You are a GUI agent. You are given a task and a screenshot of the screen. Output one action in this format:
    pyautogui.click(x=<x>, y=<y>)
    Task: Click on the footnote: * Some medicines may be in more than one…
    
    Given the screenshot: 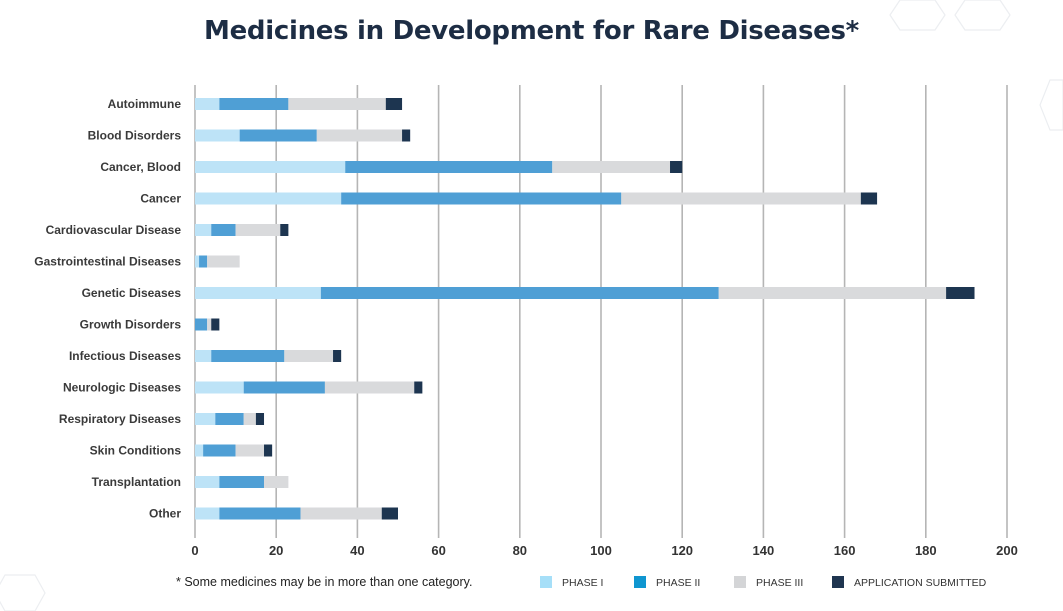 What is the action you would take?
    pyautogui.click(x=324, y=582)
    